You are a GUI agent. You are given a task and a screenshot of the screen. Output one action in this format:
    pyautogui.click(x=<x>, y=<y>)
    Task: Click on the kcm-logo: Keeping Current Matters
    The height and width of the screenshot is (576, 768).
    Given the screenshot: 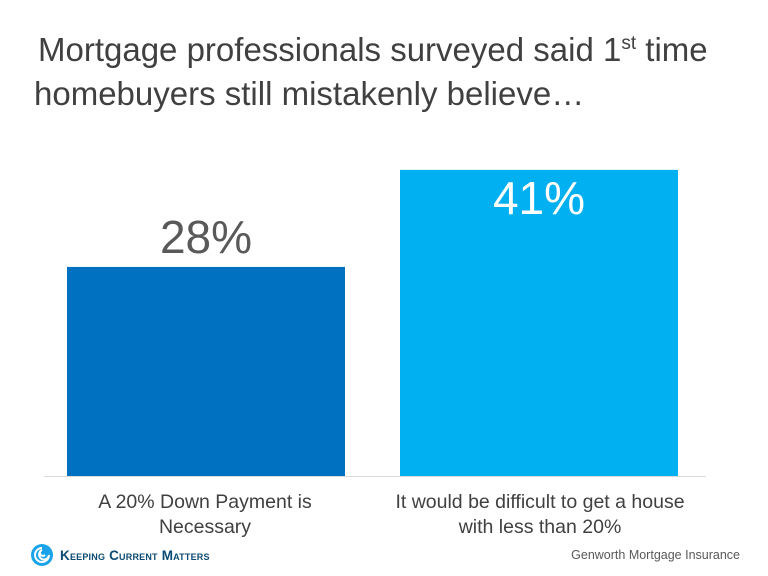 What is the action you would take?
    pyautogui.click(x=120, y=555)
    